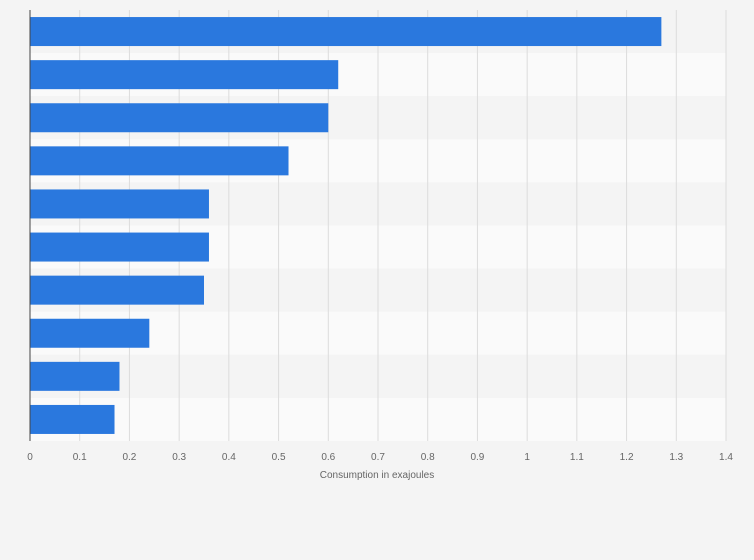  Describe the element at coordinates (129, 457) in the screenshot. I see `x-tick-label: 0.2` at that location.